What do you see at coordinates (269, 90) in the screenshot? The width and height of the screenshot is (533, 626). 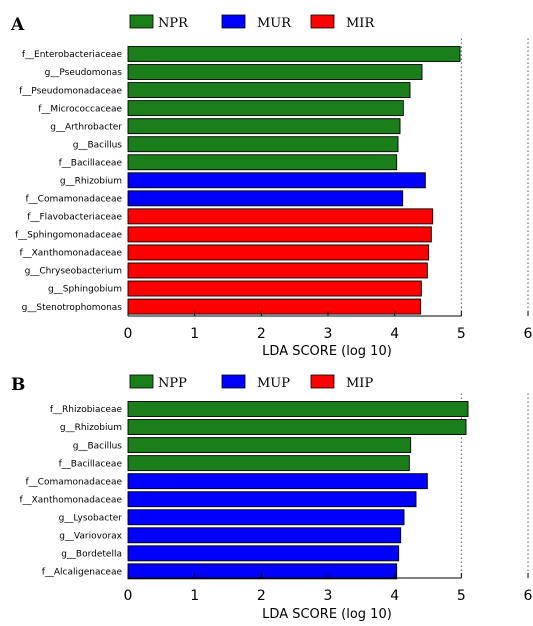 I see `bar-fpseudomonadaceae` at bounding box center [269, 90].